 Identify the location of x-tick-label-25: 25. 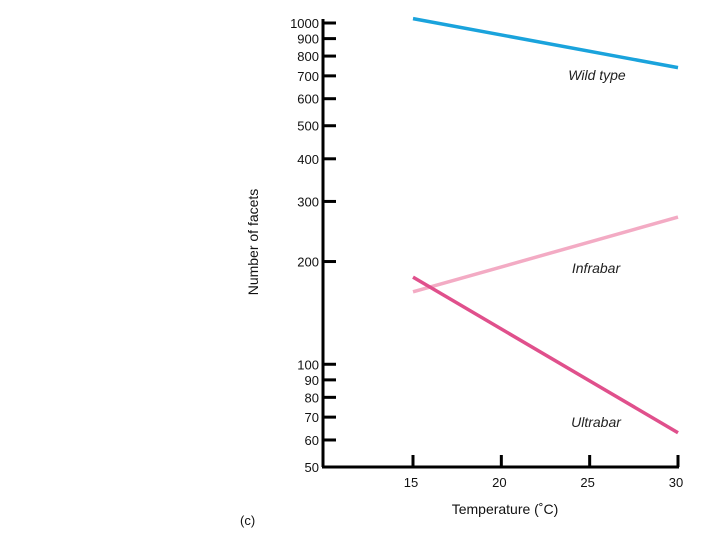
(587, 482).